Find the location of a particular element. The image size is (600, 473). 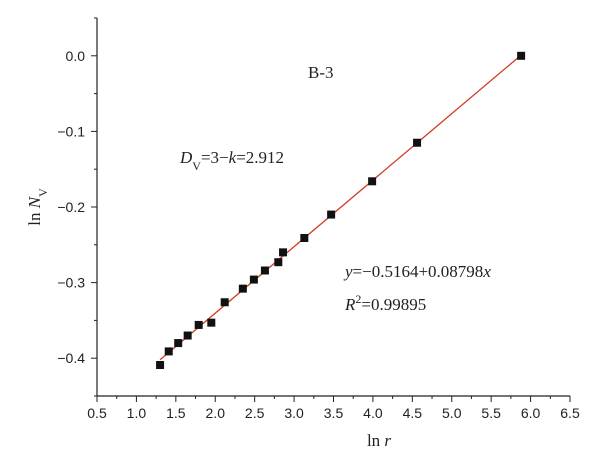

x-tick-label: 6.5 is located at coordinates (570, 413).